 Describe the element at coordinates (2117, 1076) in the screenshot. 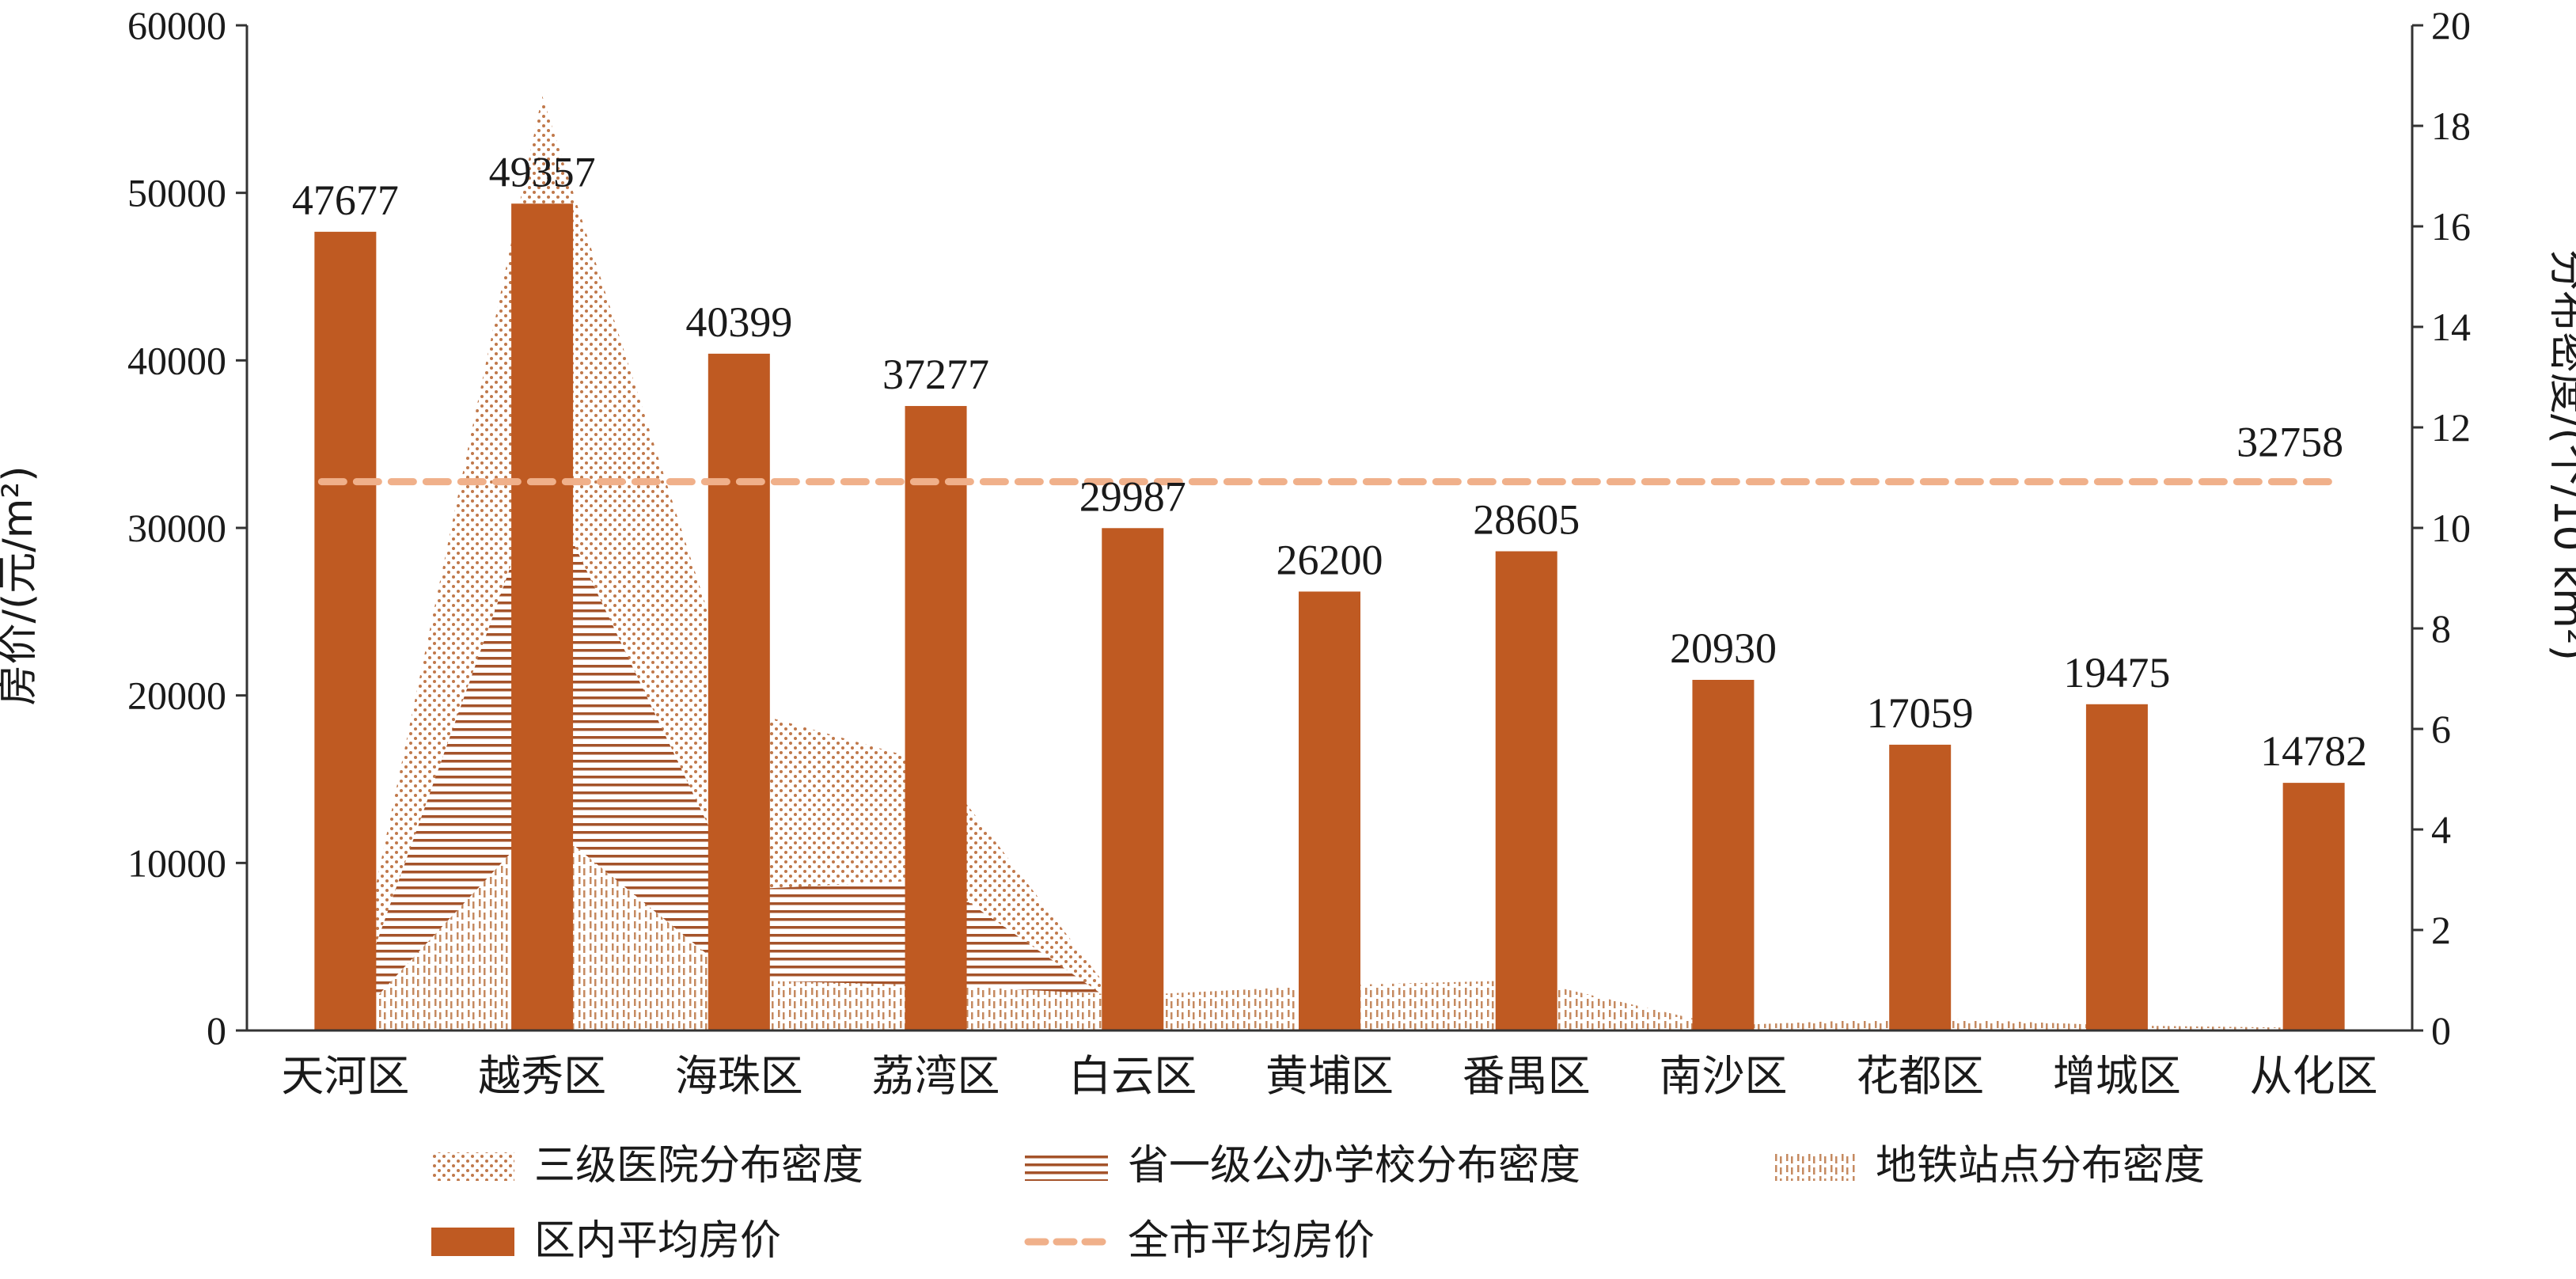

I see `x-category-label: 增城区` at that location.